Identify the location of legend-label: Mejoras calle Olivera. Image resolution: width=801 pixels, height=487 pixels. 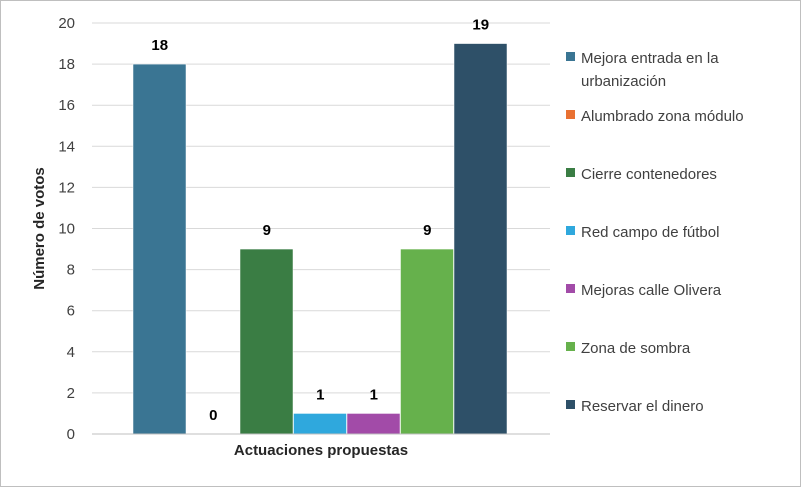
(651, 290).